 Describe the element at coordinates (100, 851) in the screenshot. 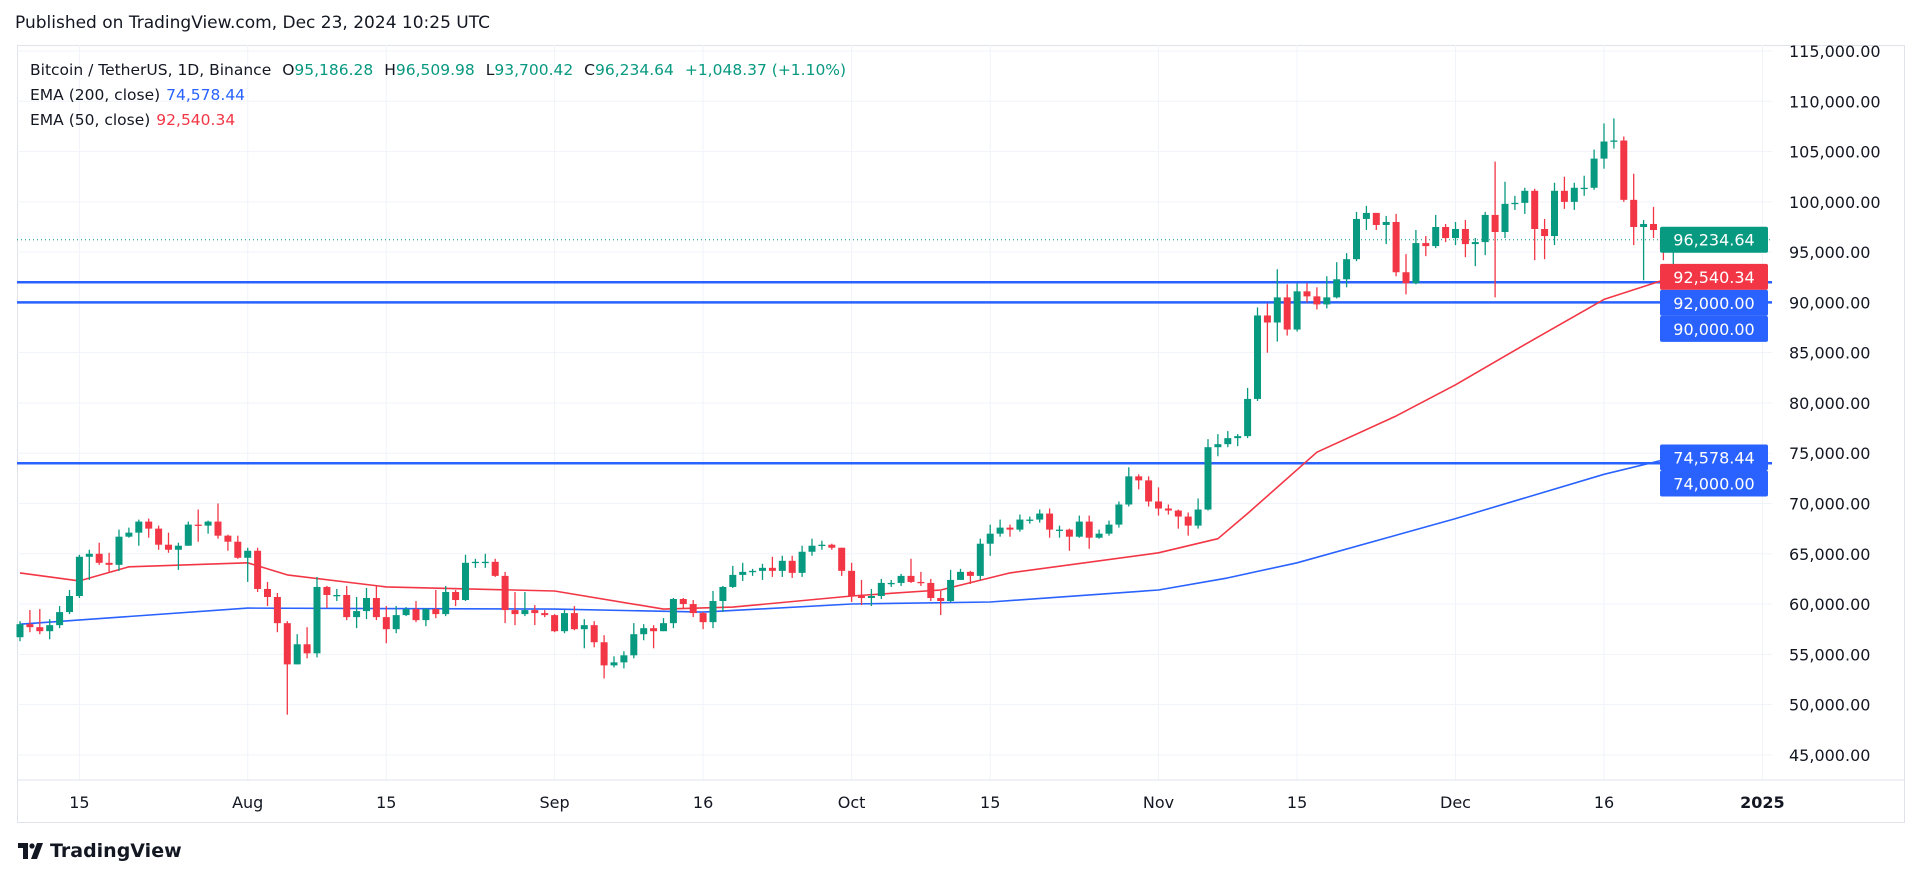

I see `tradingview-logo: TradingView` at that location.